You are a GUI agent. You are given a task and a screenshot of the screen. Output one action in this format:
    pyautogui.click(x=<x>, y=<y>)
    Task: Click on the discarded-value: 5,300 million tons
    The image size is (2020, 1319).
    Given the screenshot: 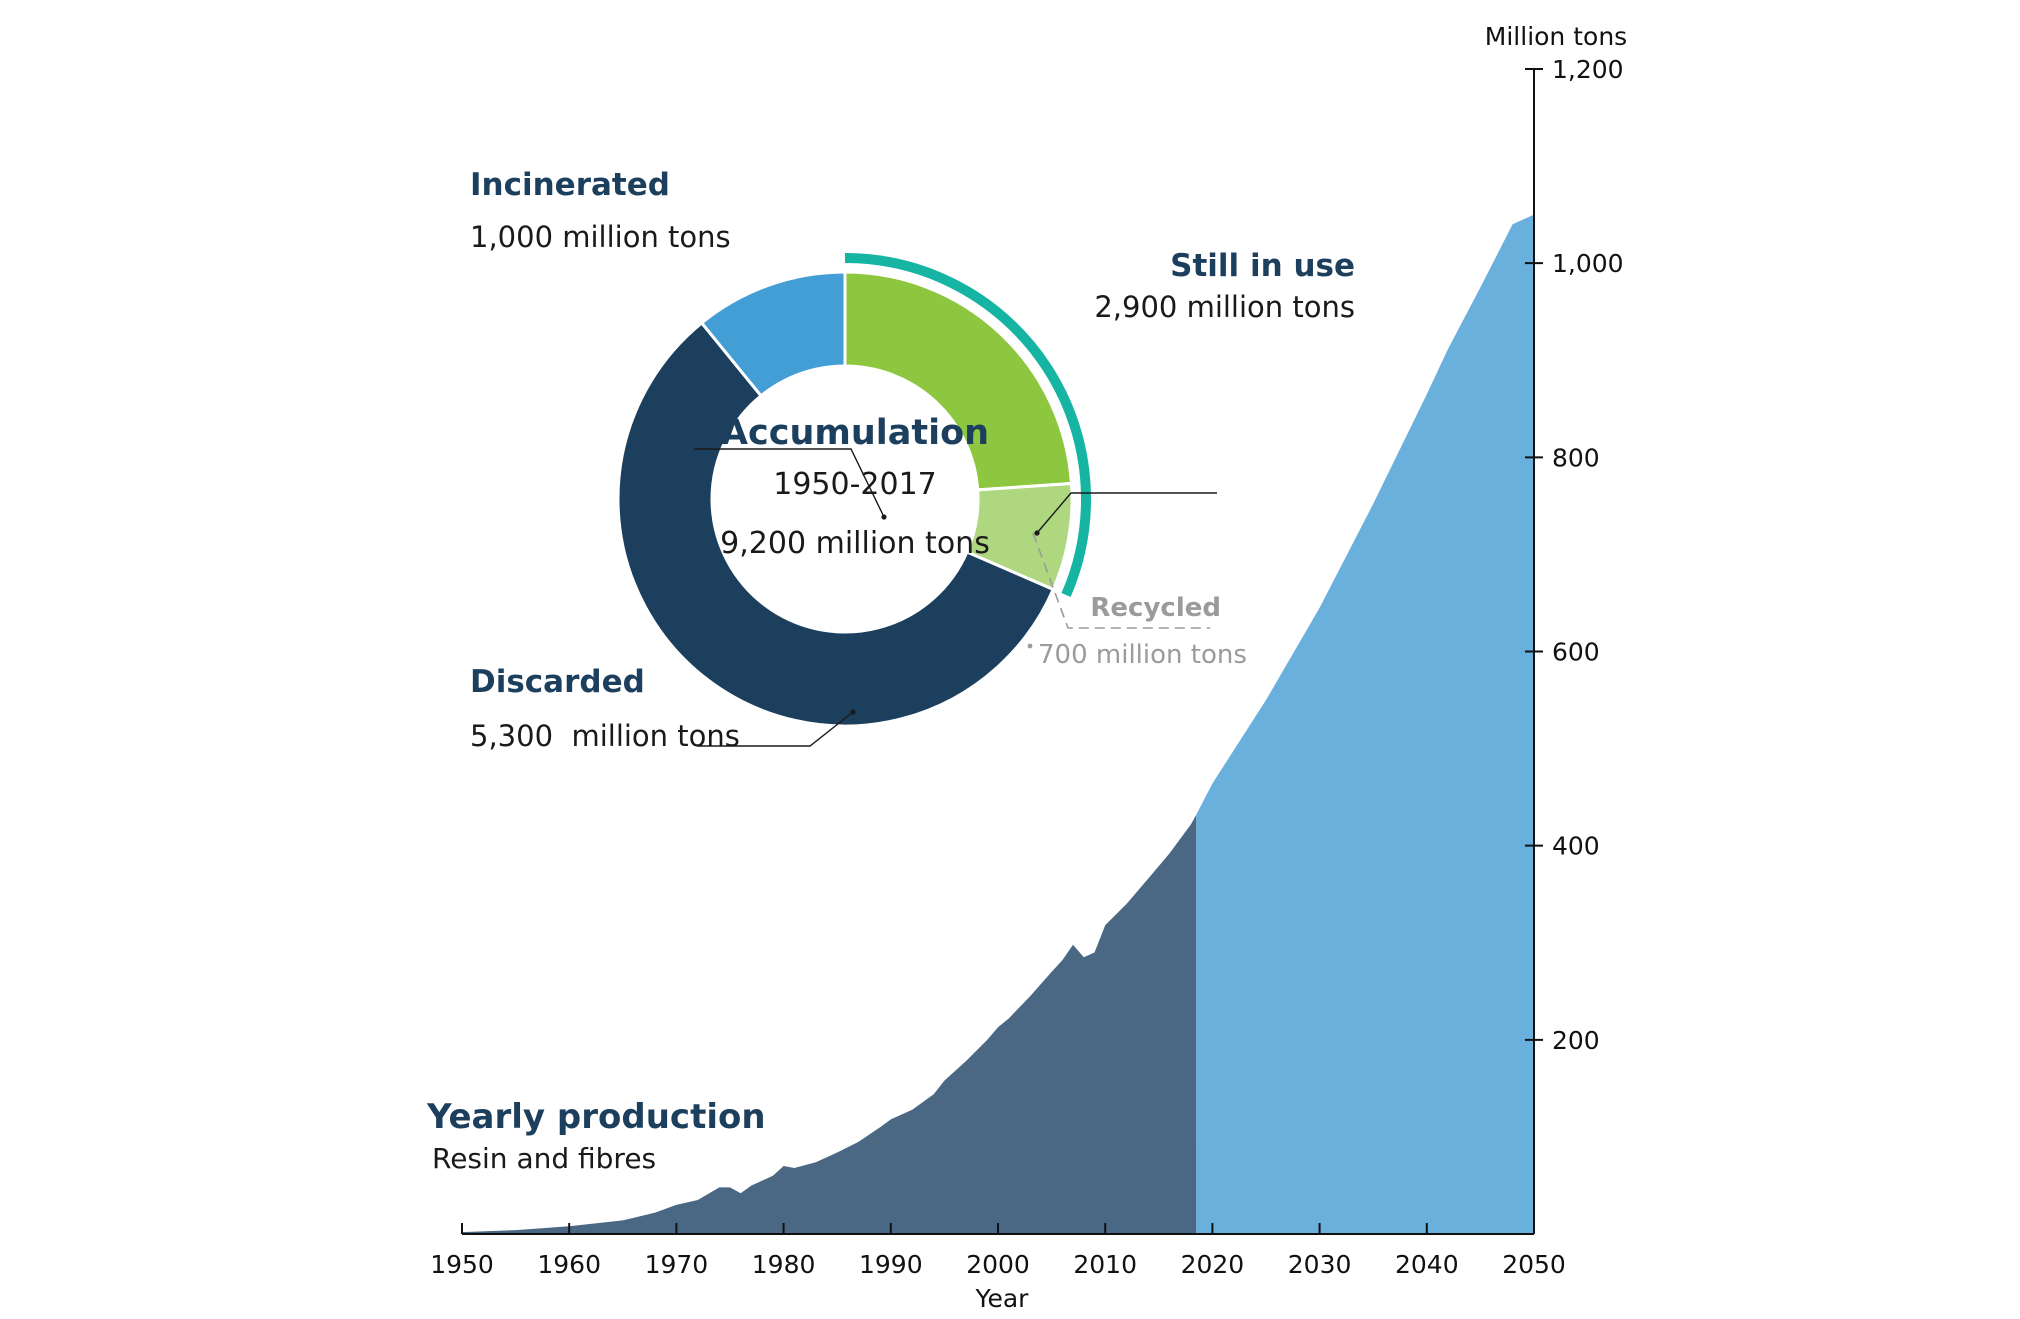 What is the action you would take?
    pyautogui.click(x=605, y=736)
    